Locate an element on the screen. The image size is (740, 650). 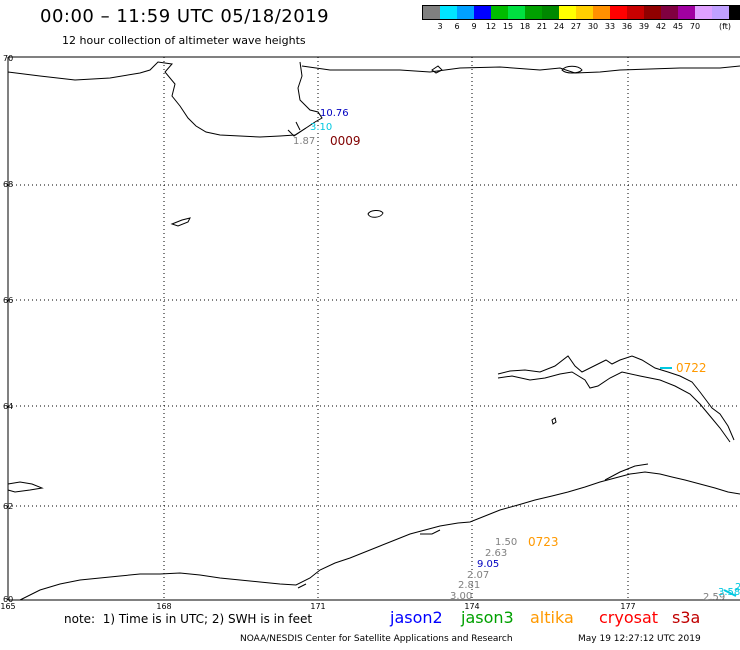
legend-label: 21 is located at coordinates (542, 26).